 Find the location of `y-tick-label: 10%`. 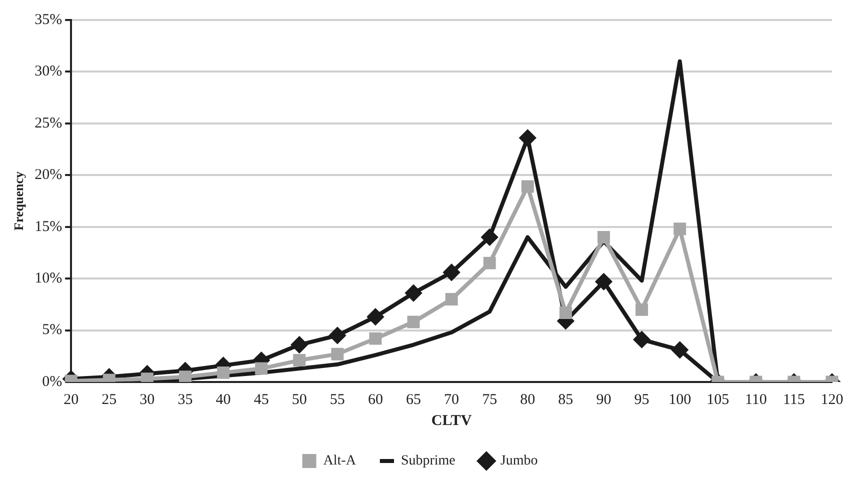

y-tick-label: 10% is located at coordinates (48, 278).